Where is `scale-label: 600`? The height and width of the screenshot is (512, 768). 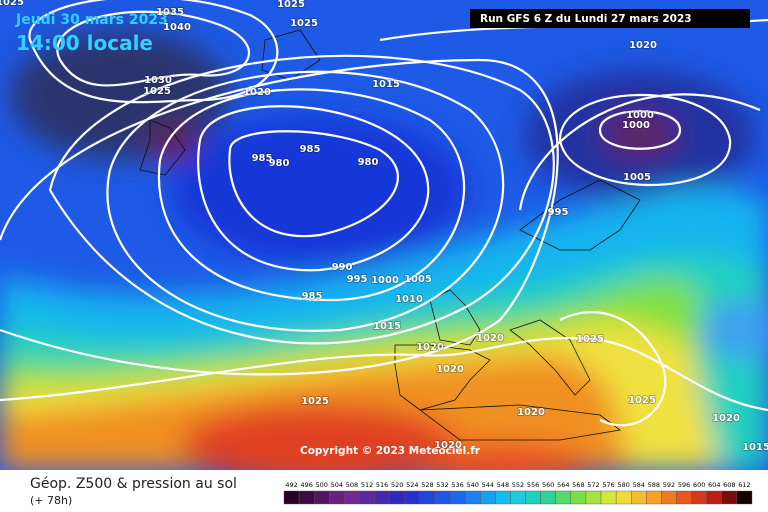 scale-label: 600 is located at coordinates (699, 485).